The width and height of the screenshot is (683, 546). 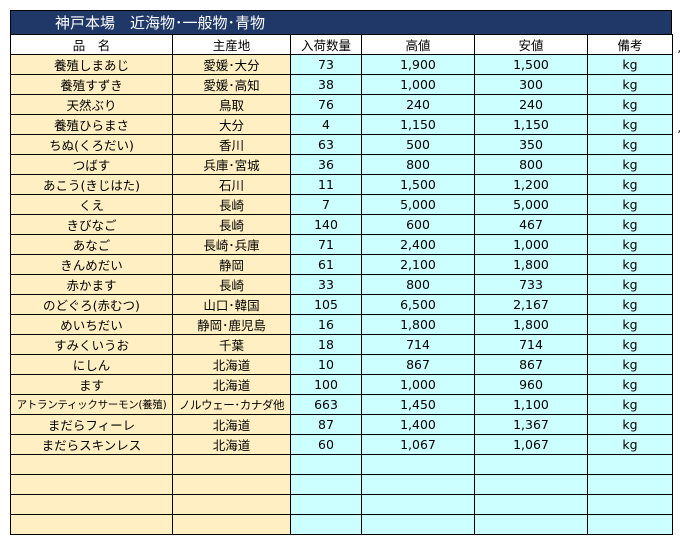 I want to click on cell-high: 1,800, so click(x=418, y=324).